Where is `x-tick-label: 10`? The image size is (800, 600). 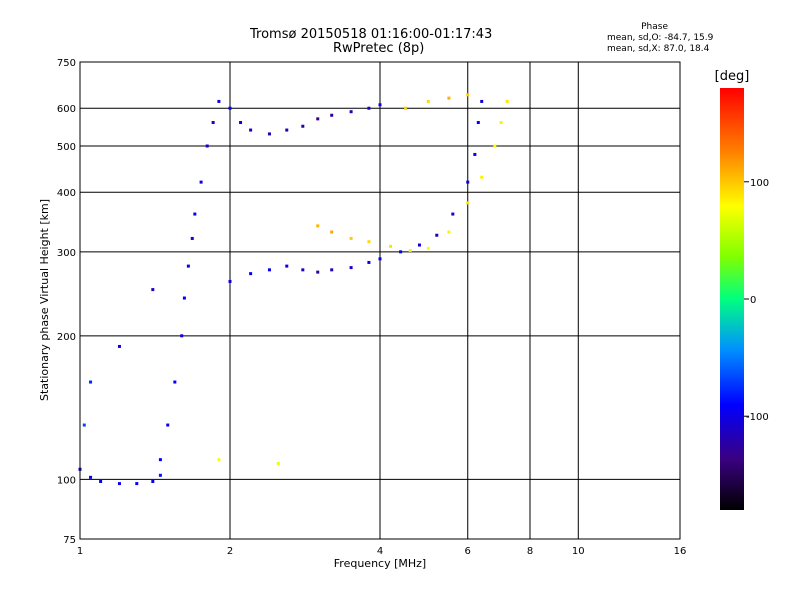 x-tick-label: 10 is located at coordinates (578, 551).